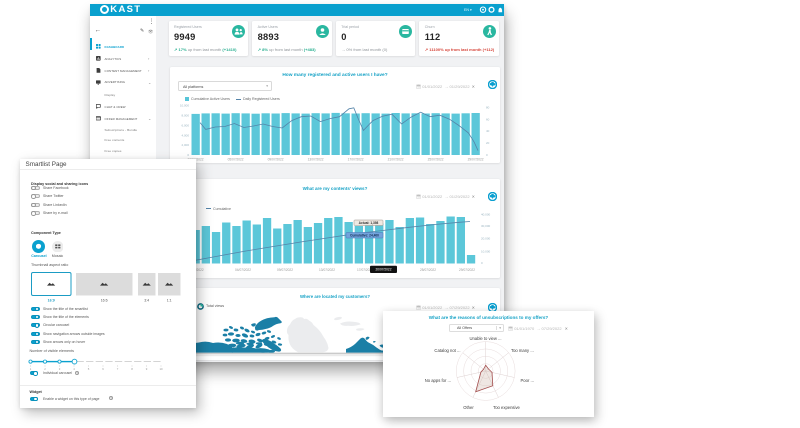 This screenshot has height=428, width=800. Describe the element at coordinates (486, 226) in the screenshot. I see `svg-text: 30,000` at that location.